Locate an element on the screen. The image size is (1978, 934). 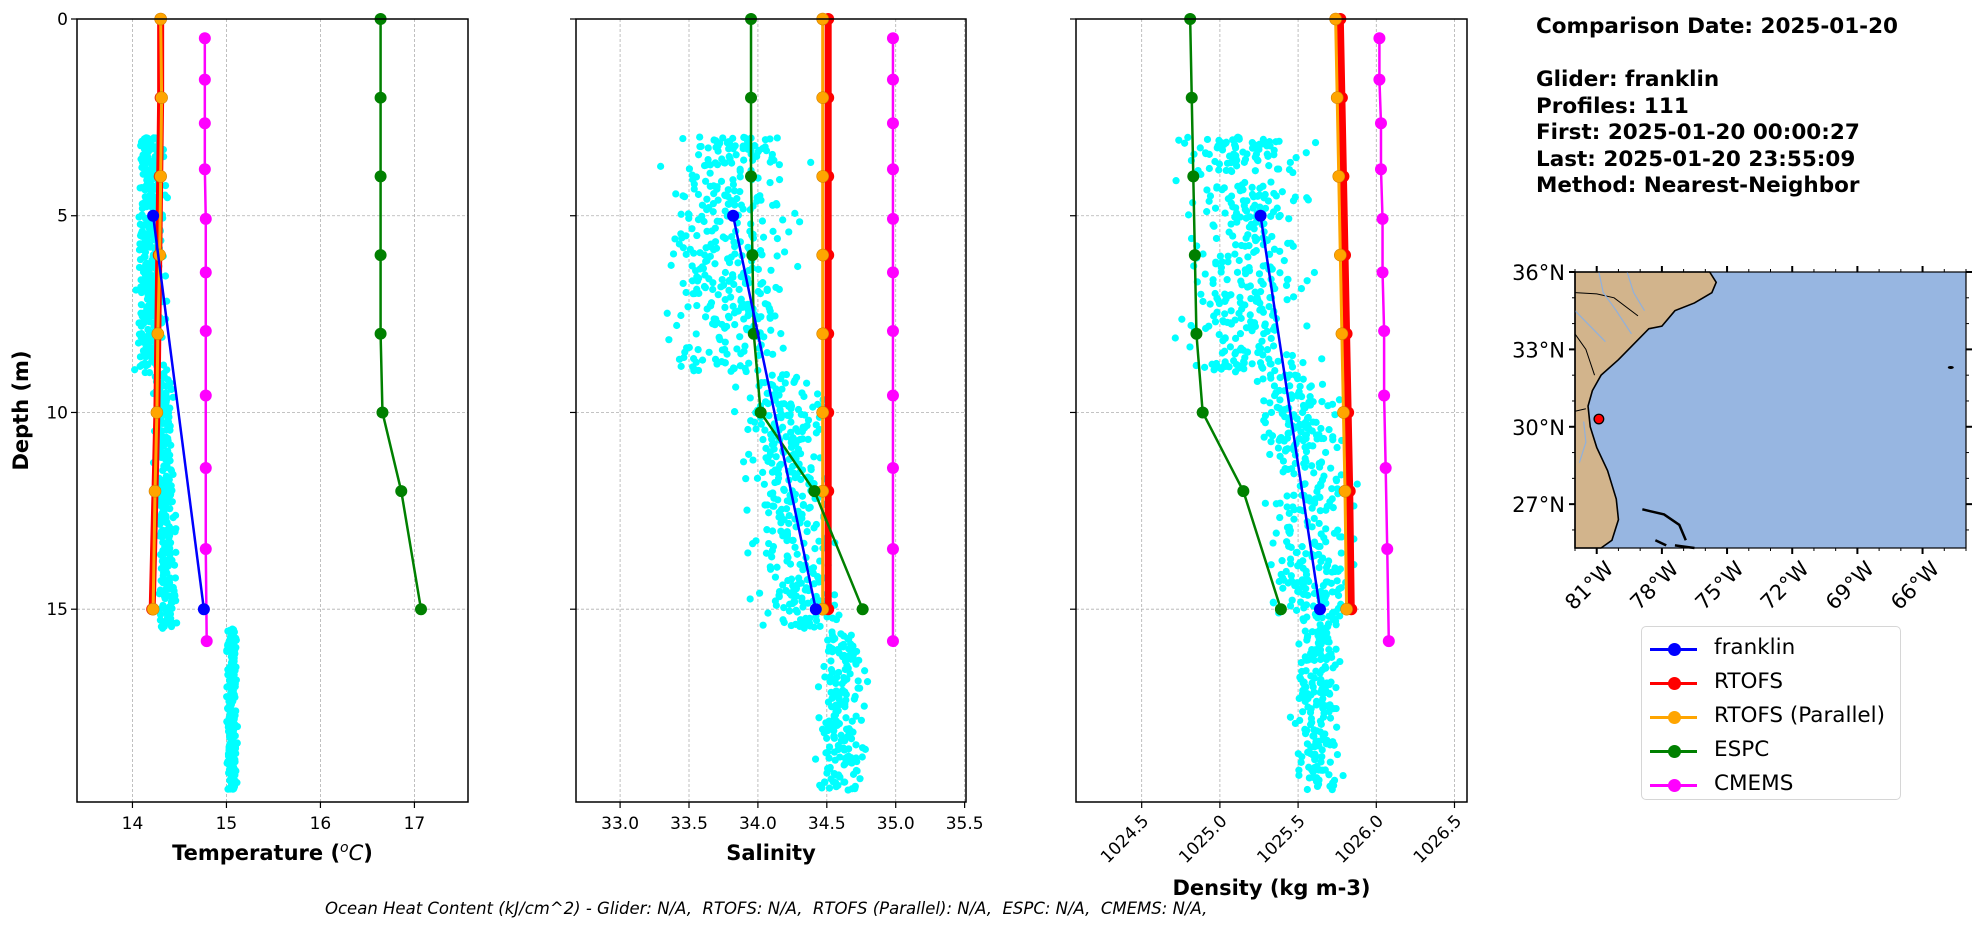
series-franklin is located at coordinates (1290, 412).